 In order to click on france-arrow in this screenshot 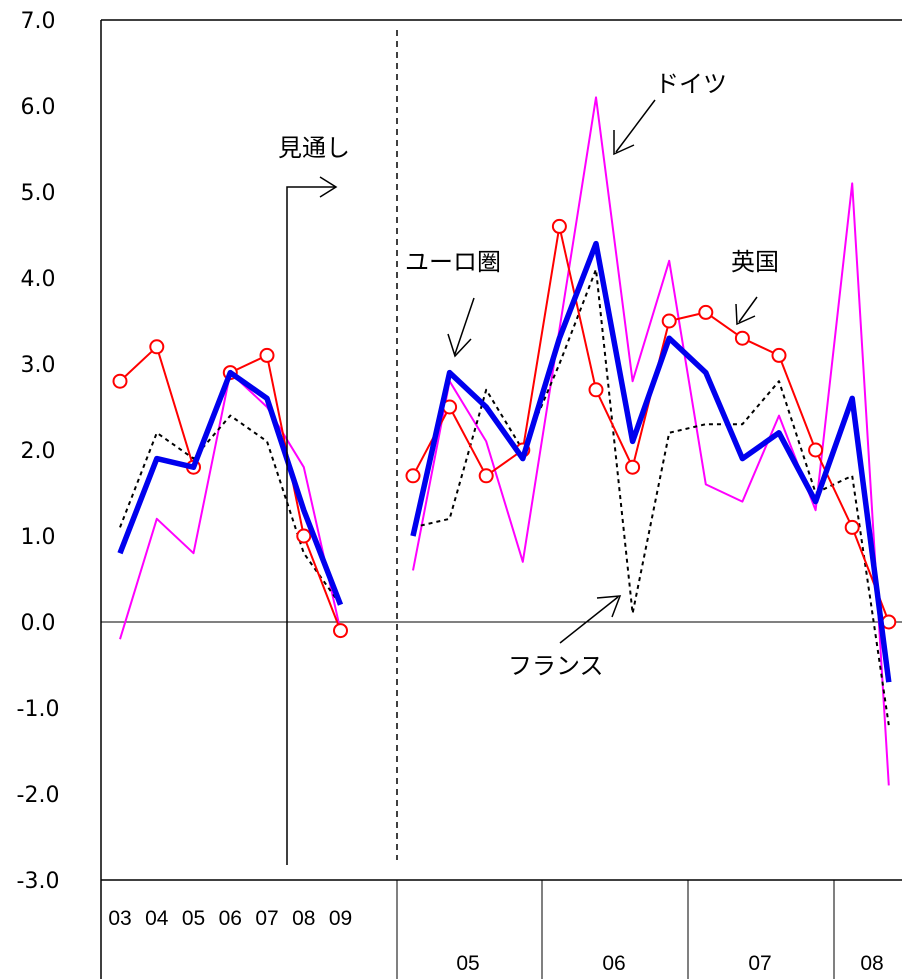, I will do `click(590, 619)`.